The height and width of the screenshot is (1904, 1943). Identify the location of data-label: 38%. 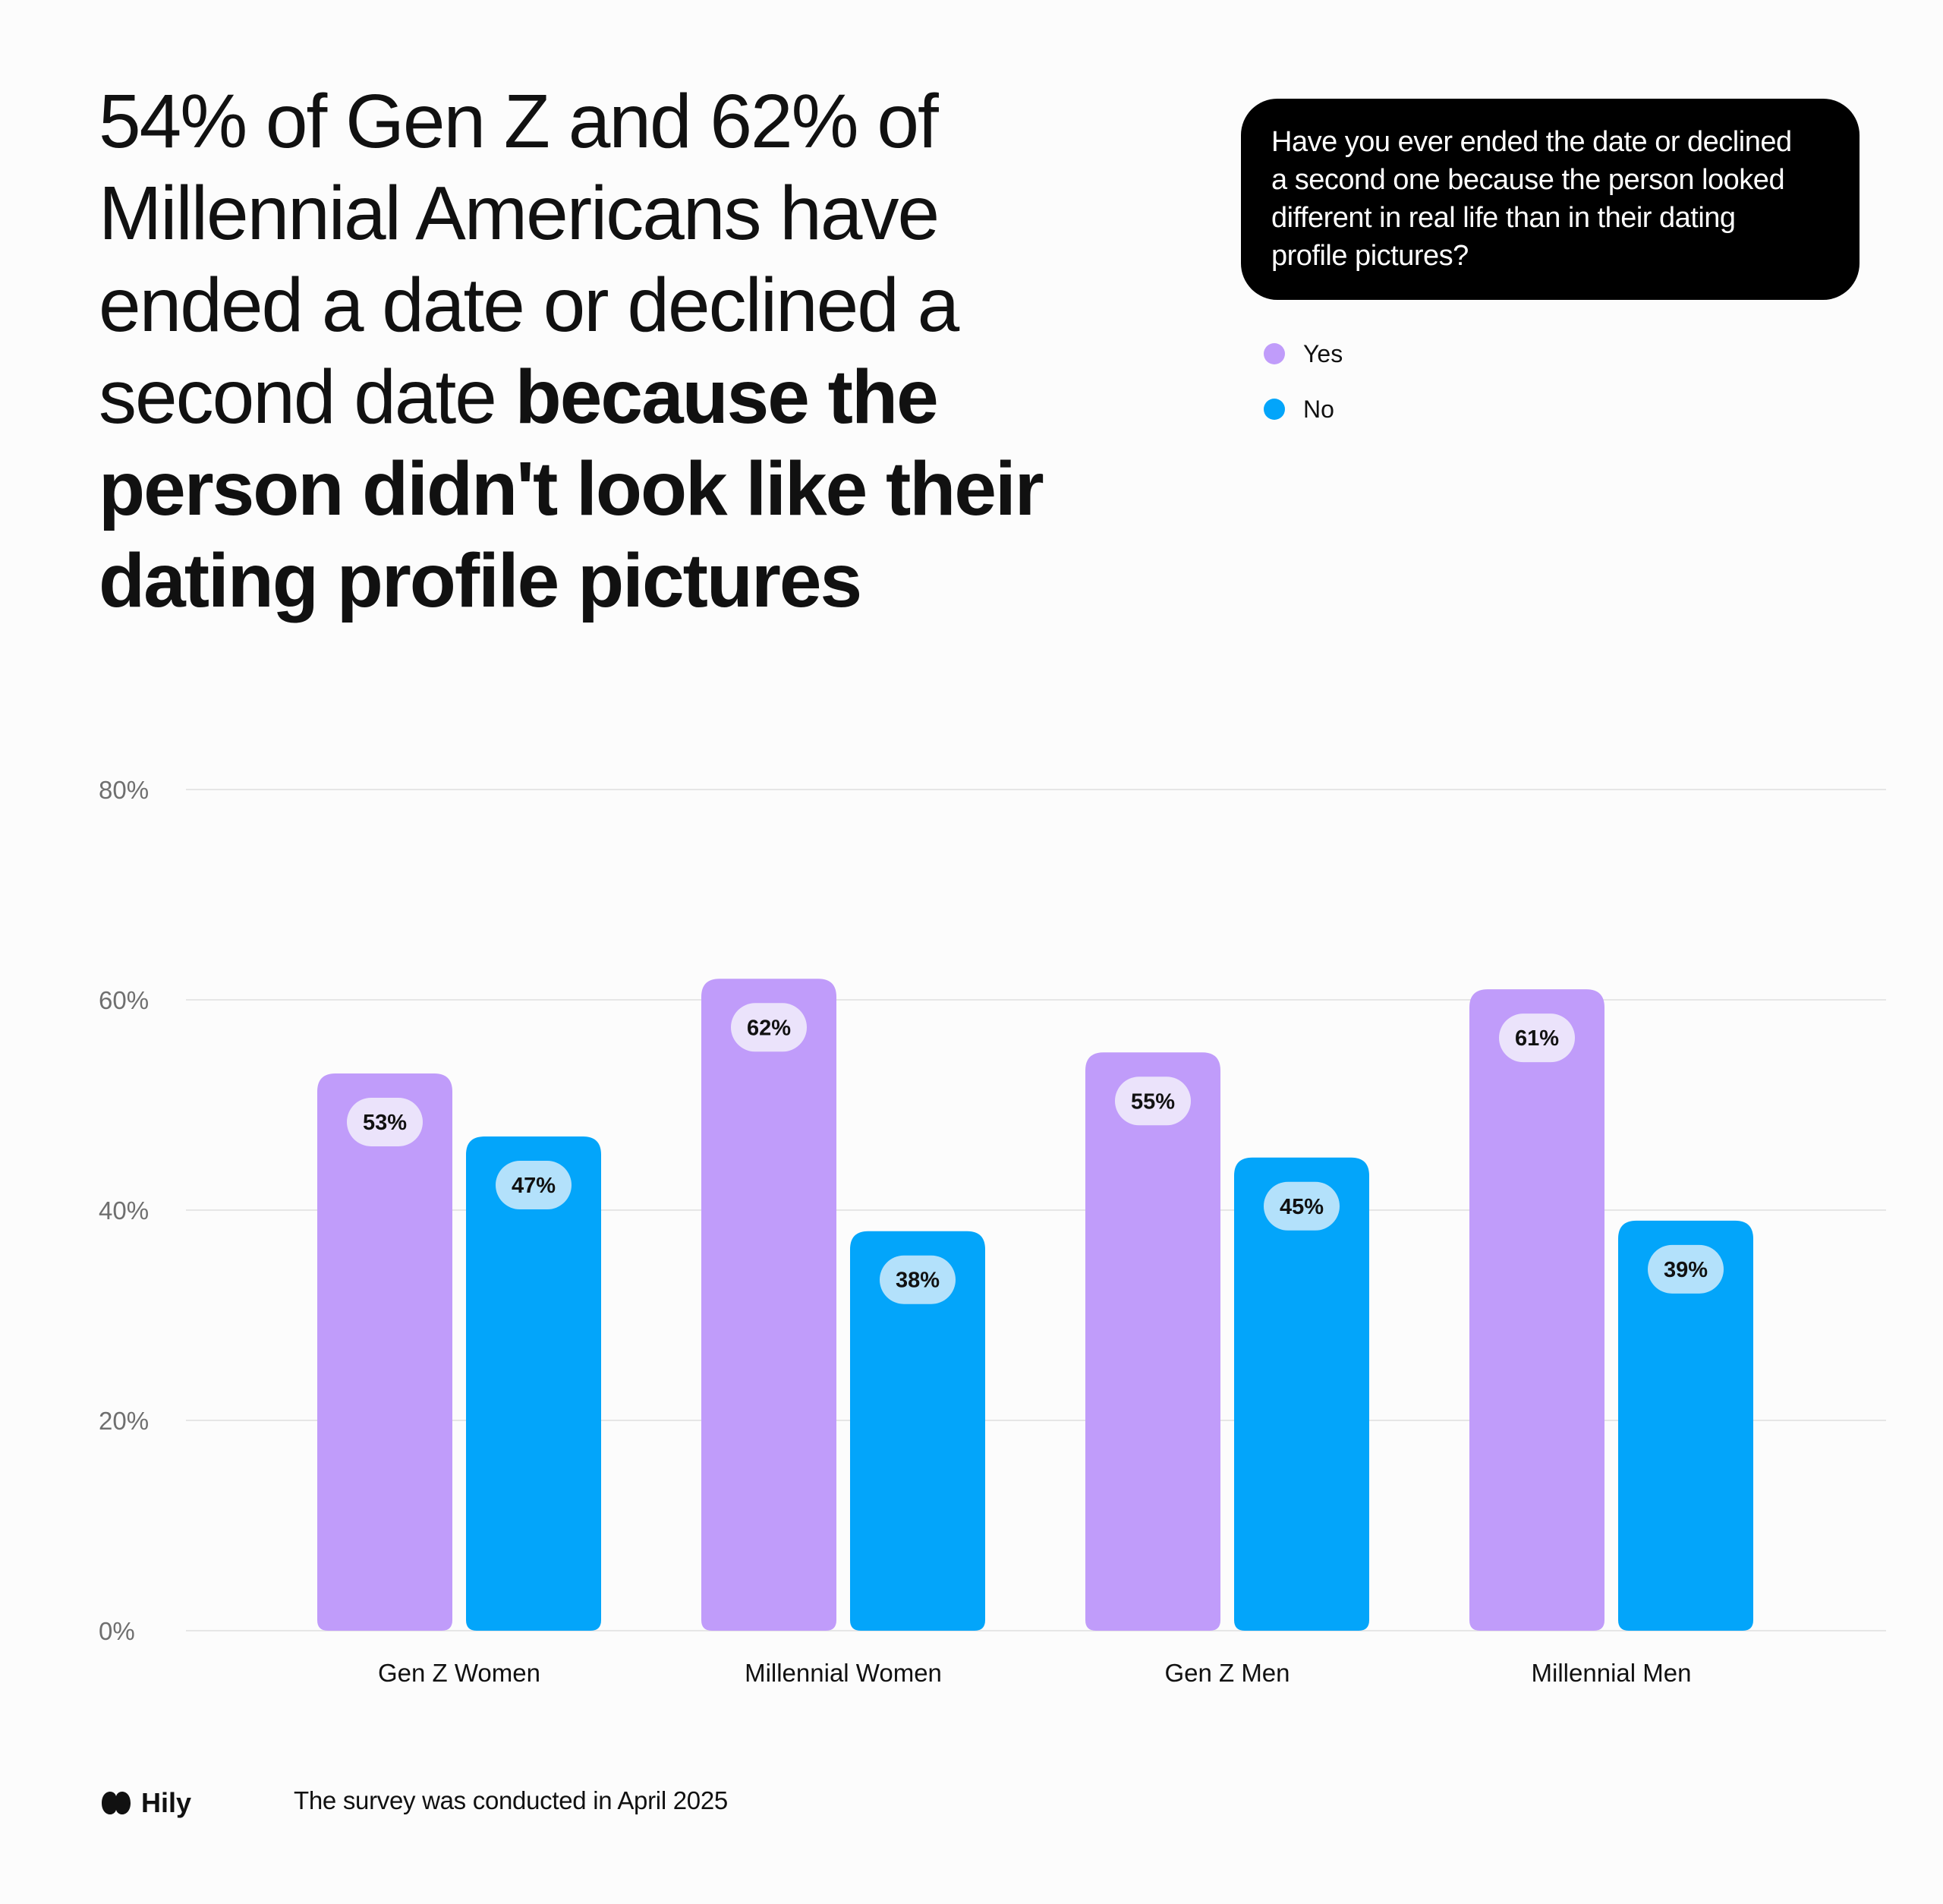
(918, 1281).